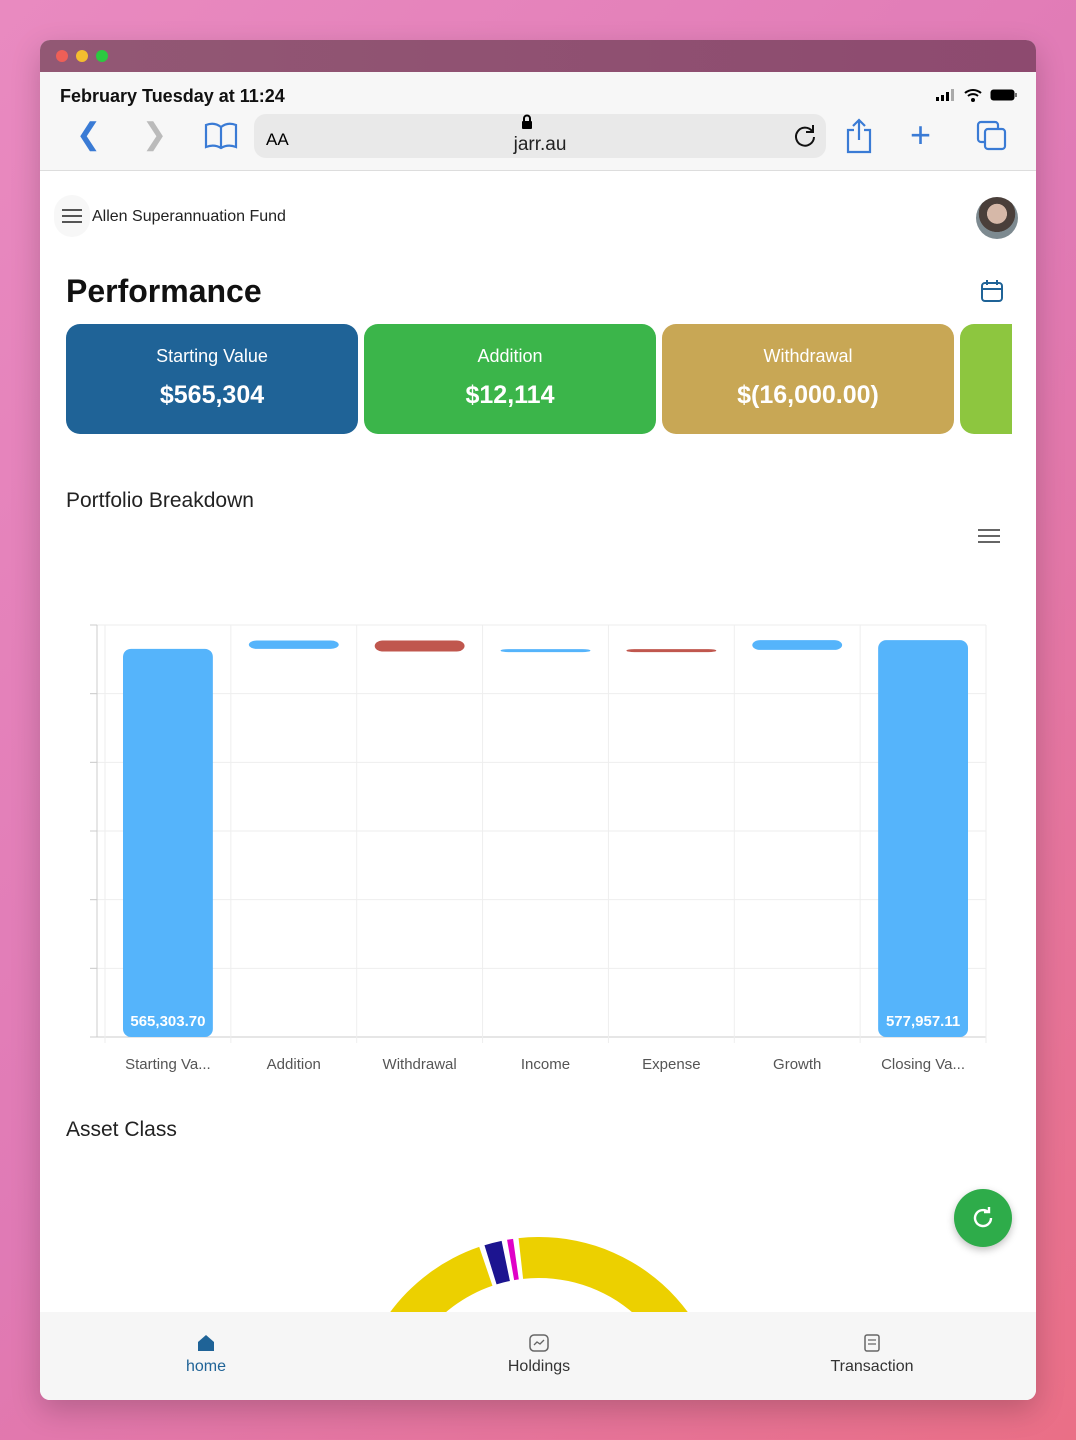 This screenshot has height=1440, width=1076. What do you see at coordinates (121, 1129) in the screenshot?
I see `asset-class-title: Asset Class` at bounding box center [121, 1129].